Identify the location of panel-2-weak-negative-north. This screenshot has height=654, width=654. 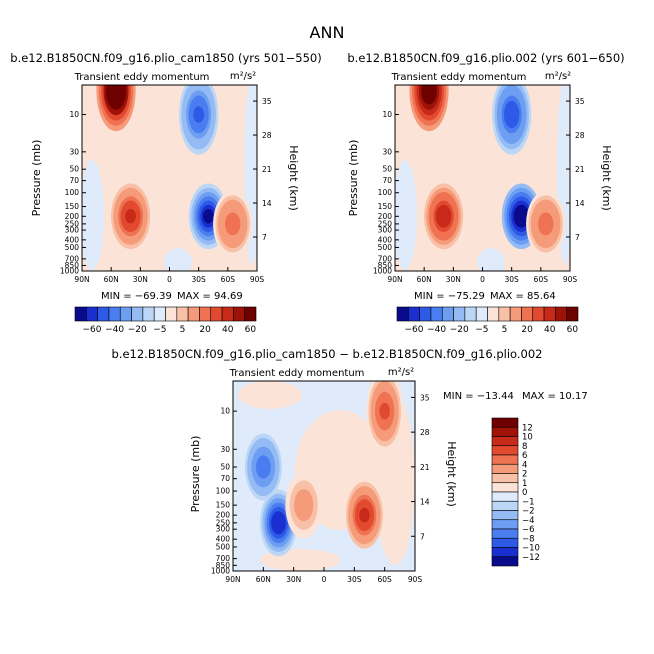
(406, 215).